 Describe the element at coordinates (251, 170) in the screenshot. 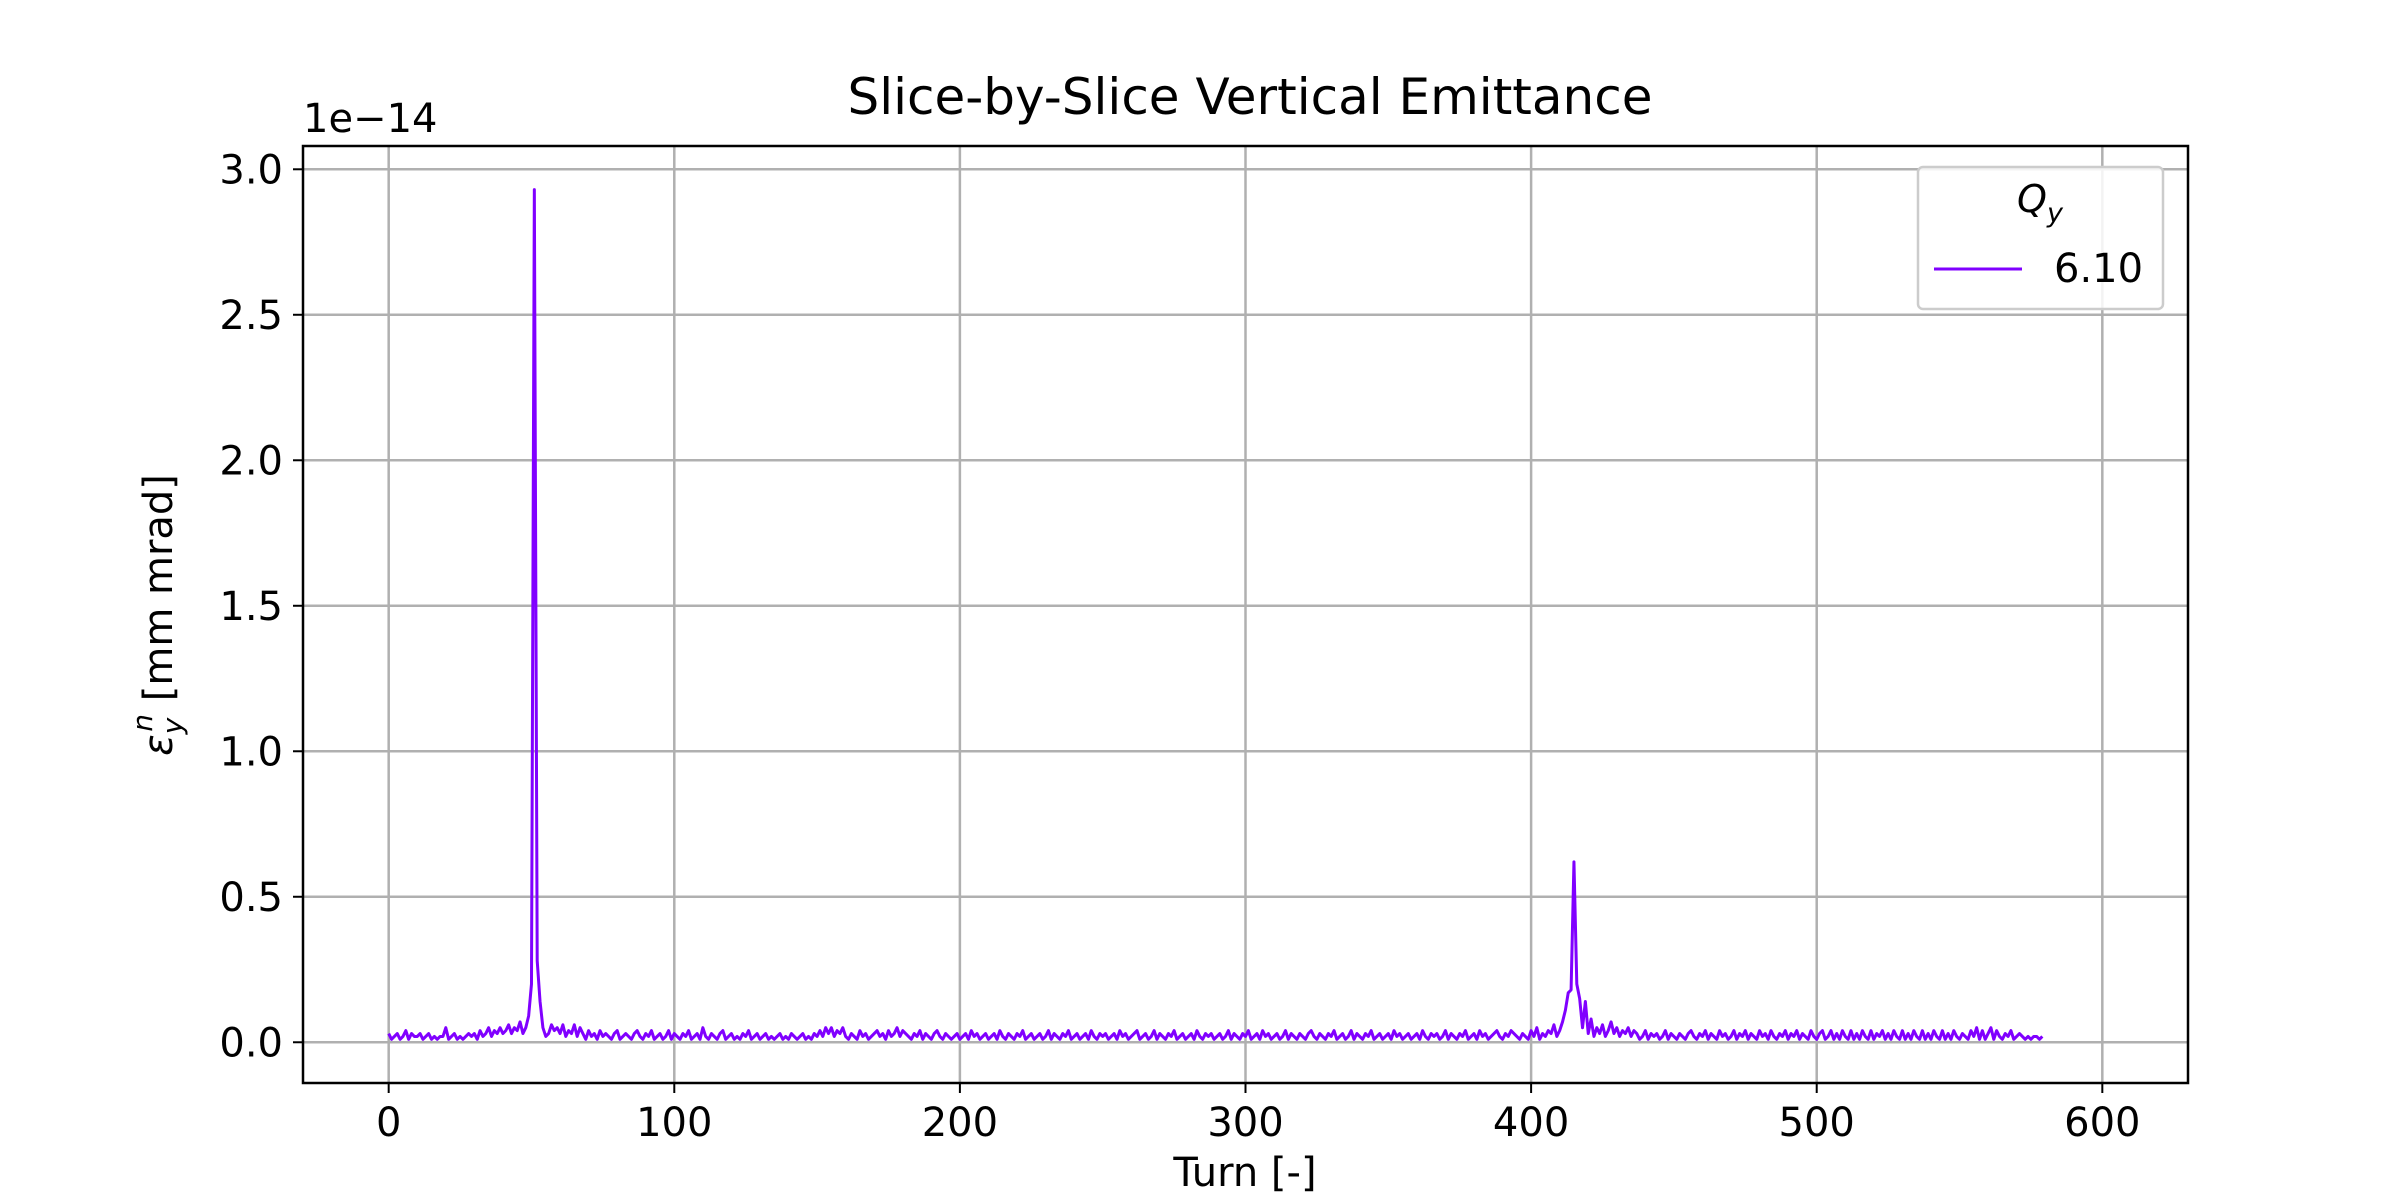

I see `y-tick-label: 3.0` at that location.